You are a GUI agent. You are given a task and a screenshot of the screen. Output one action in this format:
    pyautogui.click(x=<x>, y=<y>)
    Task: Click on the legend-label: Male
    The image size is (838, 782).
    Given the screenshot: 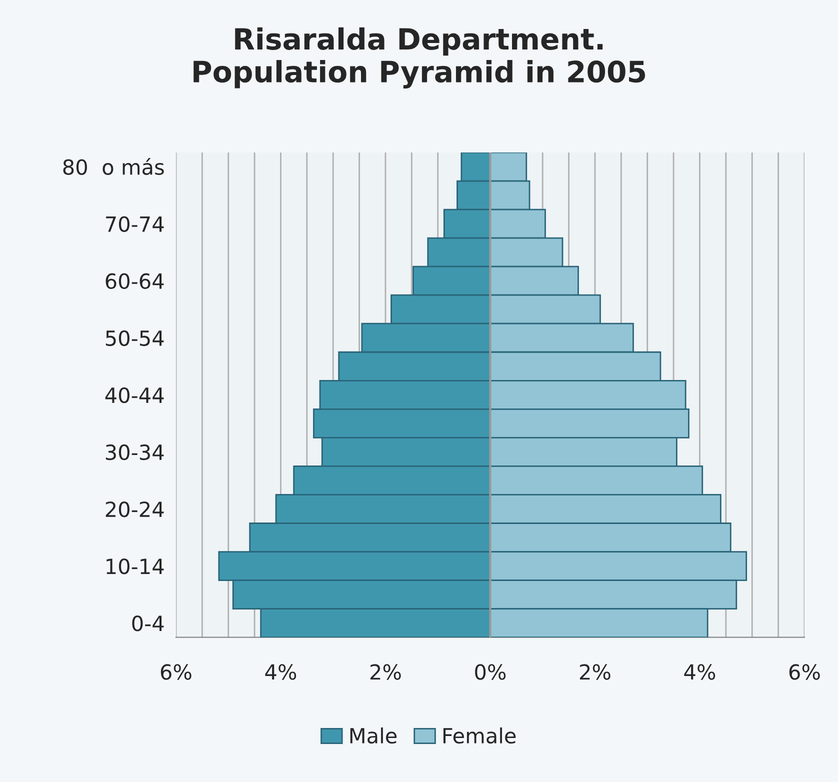 What is the action you would take?
    pyautogui.click(x=373, y=735)
    